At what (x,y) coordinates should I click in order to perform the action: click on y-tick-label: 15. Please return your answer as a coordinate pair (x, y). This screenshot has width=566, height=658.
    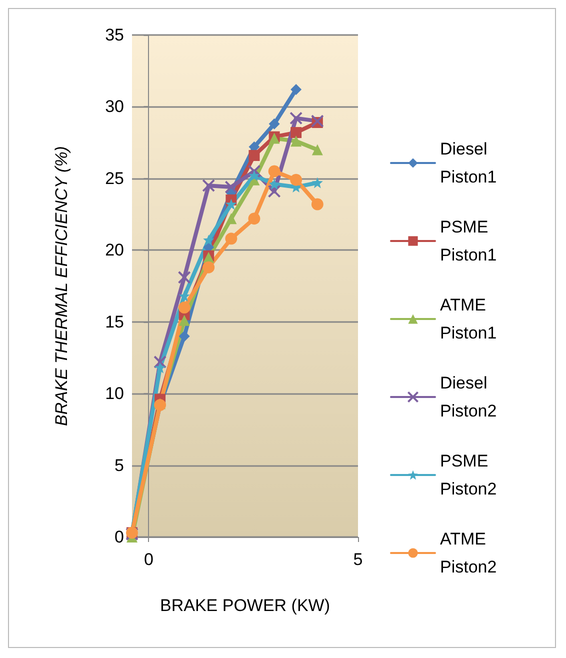
    Looking at the image, I should click on (114, 322).